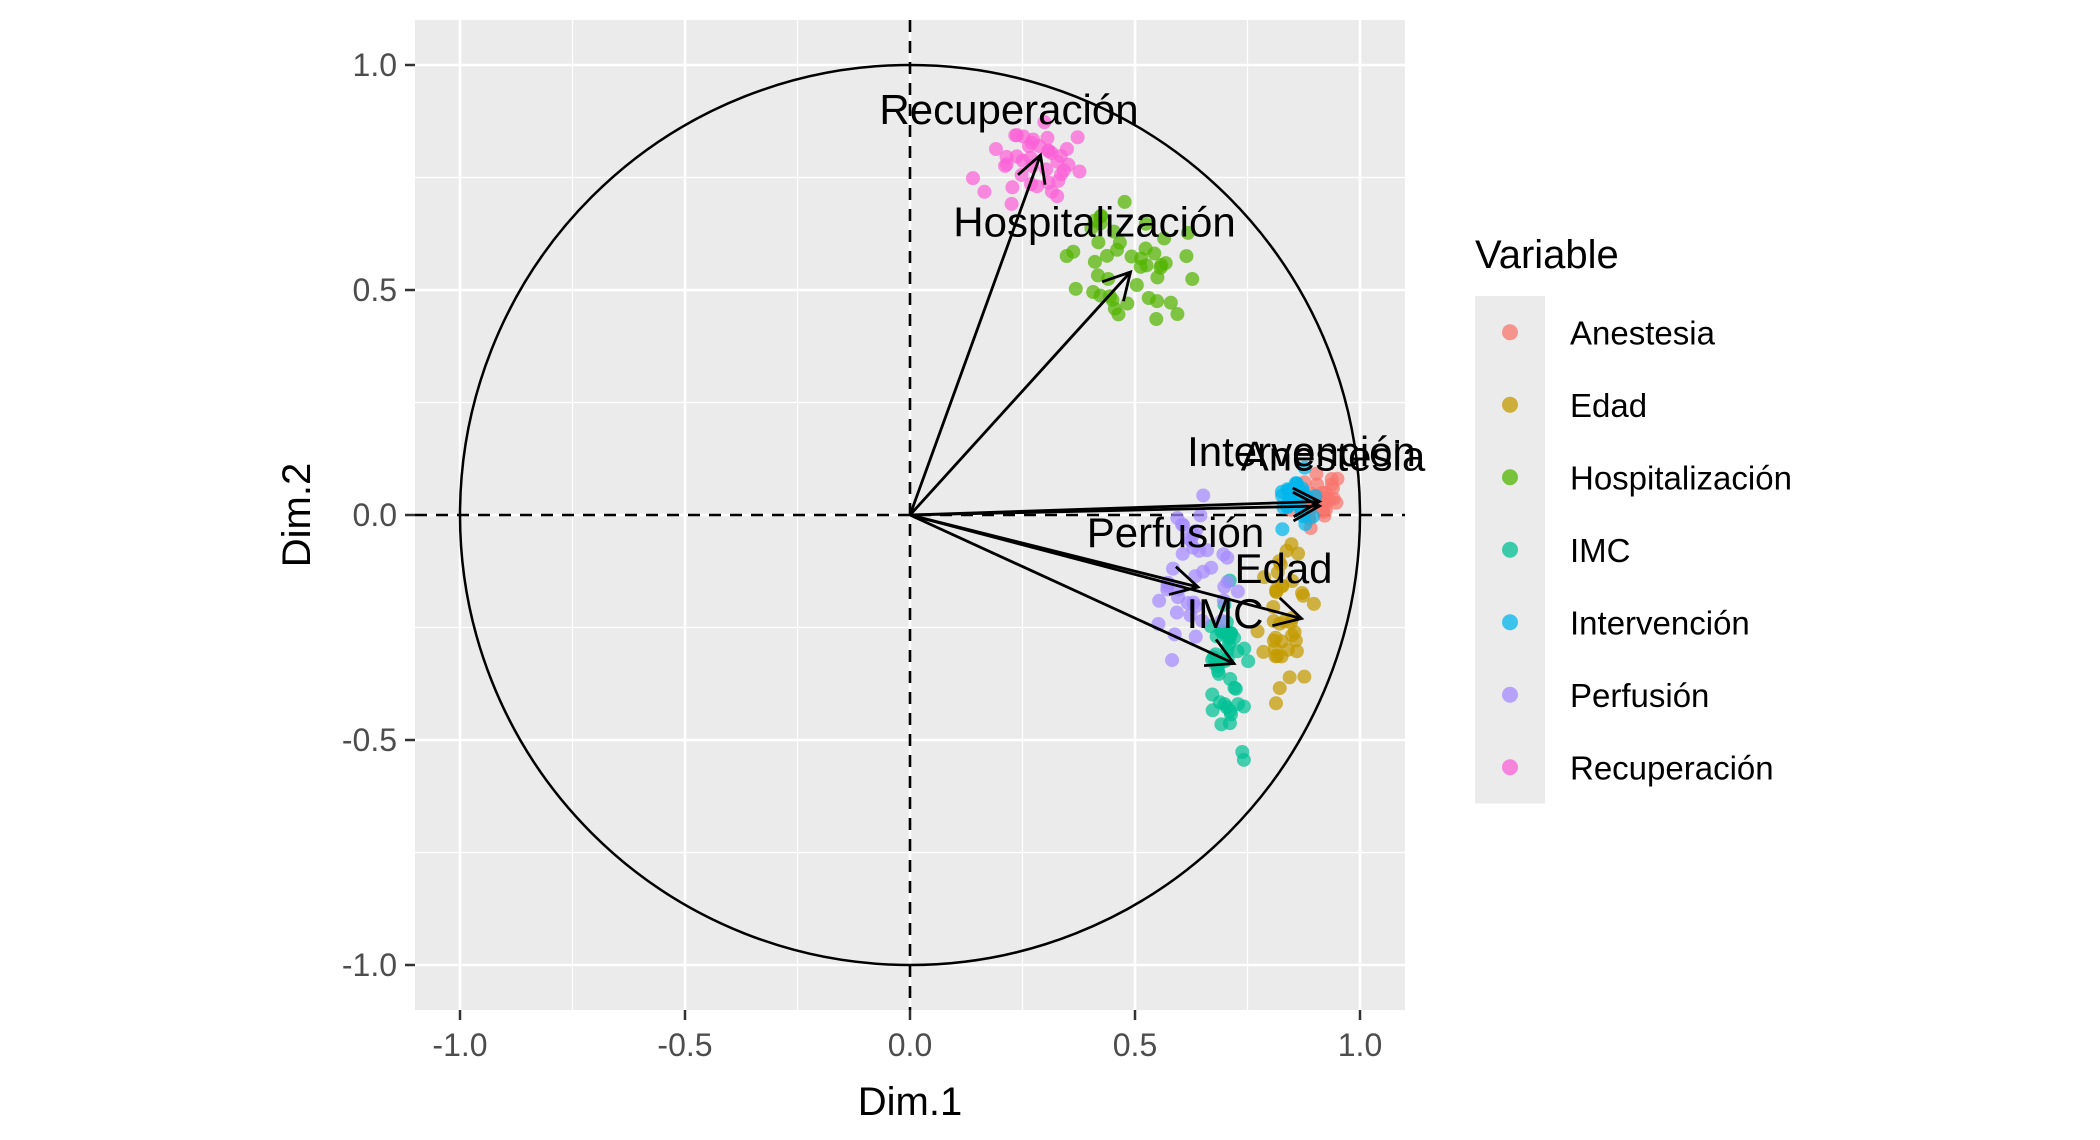 The width and height of the screenshot is (2100, 1140). I want to click on legend-item: Anestesia, so click(1609, 332).